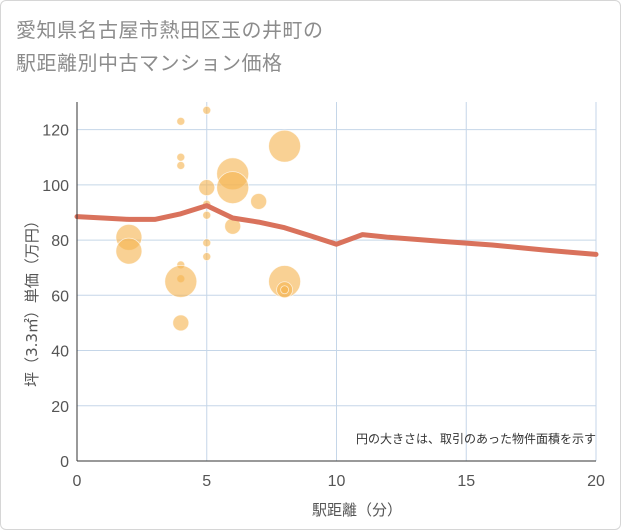 This screenshot has width=621, height=530. Describe the element at coordinates (149, 63) in the screenshot. I see `chart-title-line-2: 駅距離別中古マンション価格` at that location.